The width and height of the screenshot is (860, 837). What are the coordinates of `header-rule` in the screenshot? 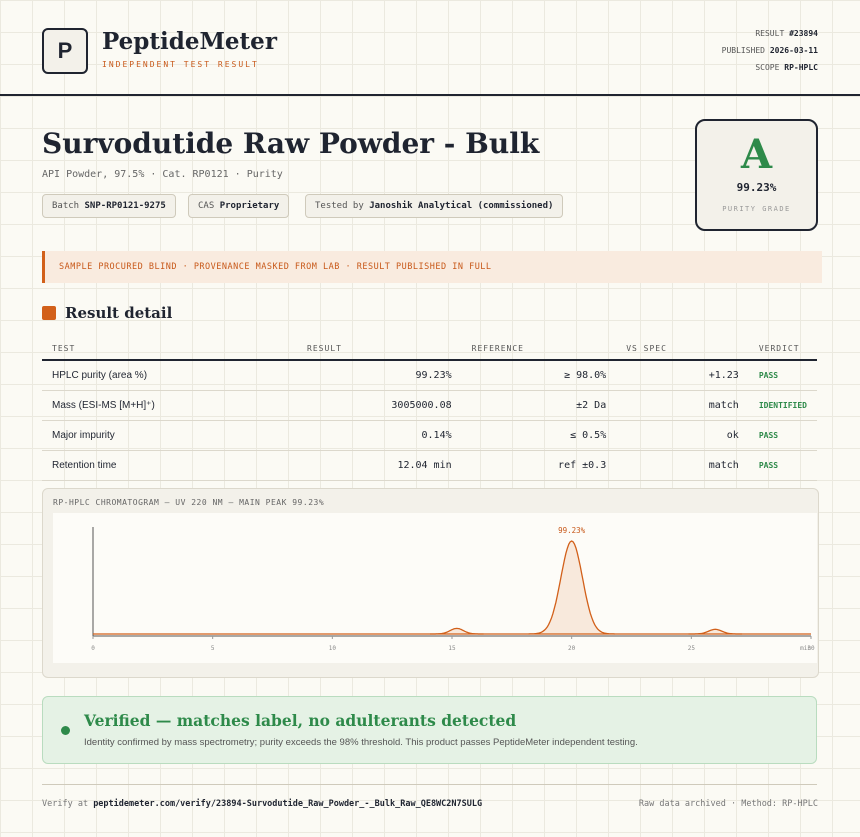 It's located at (430, 95).